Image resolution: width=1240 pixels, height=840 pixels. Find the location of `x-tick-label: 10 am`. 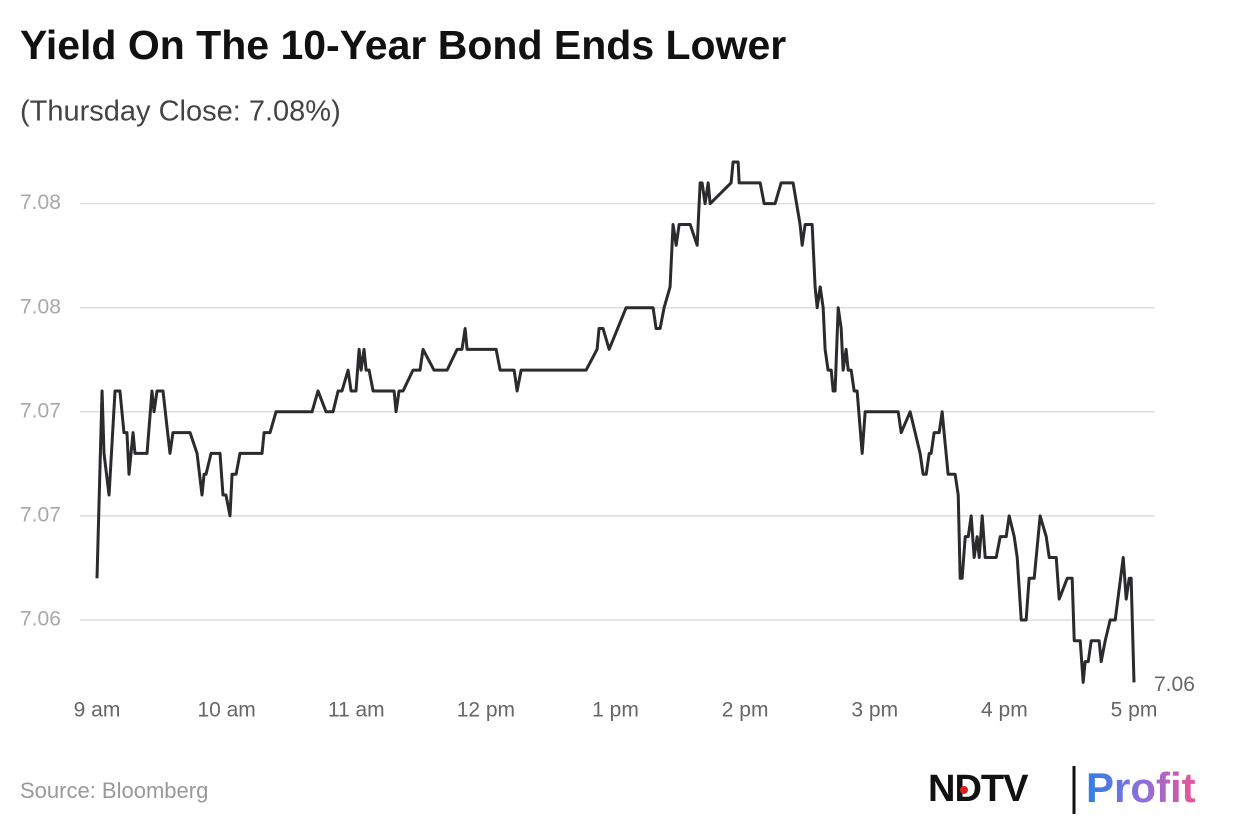

x-tick-label: 10 am is located at coordinates (226, 710).